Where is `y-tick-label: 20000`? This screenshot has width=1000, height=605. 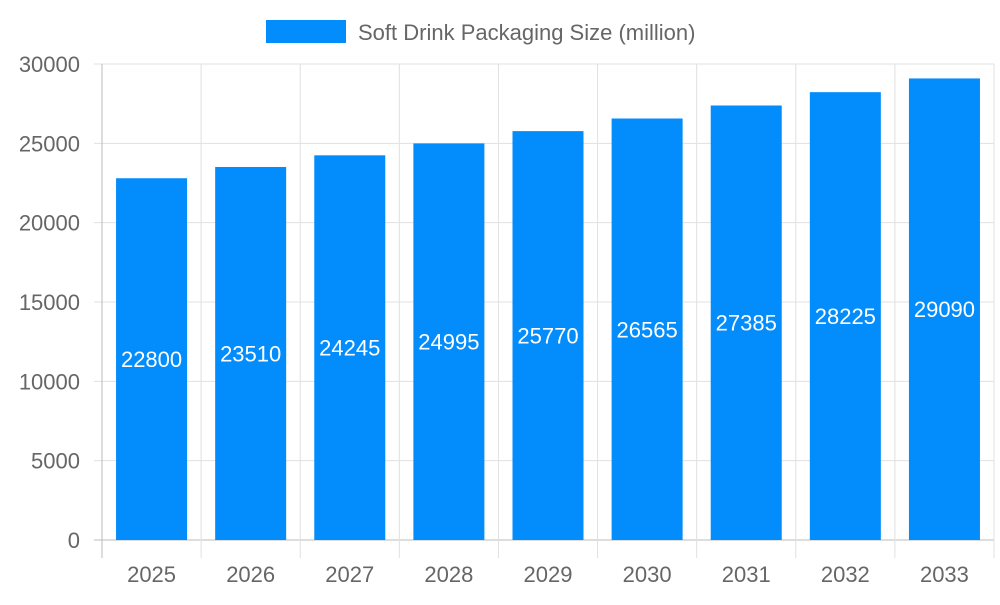
y-tick-label: 20000 is located at coordinates (49, 223).